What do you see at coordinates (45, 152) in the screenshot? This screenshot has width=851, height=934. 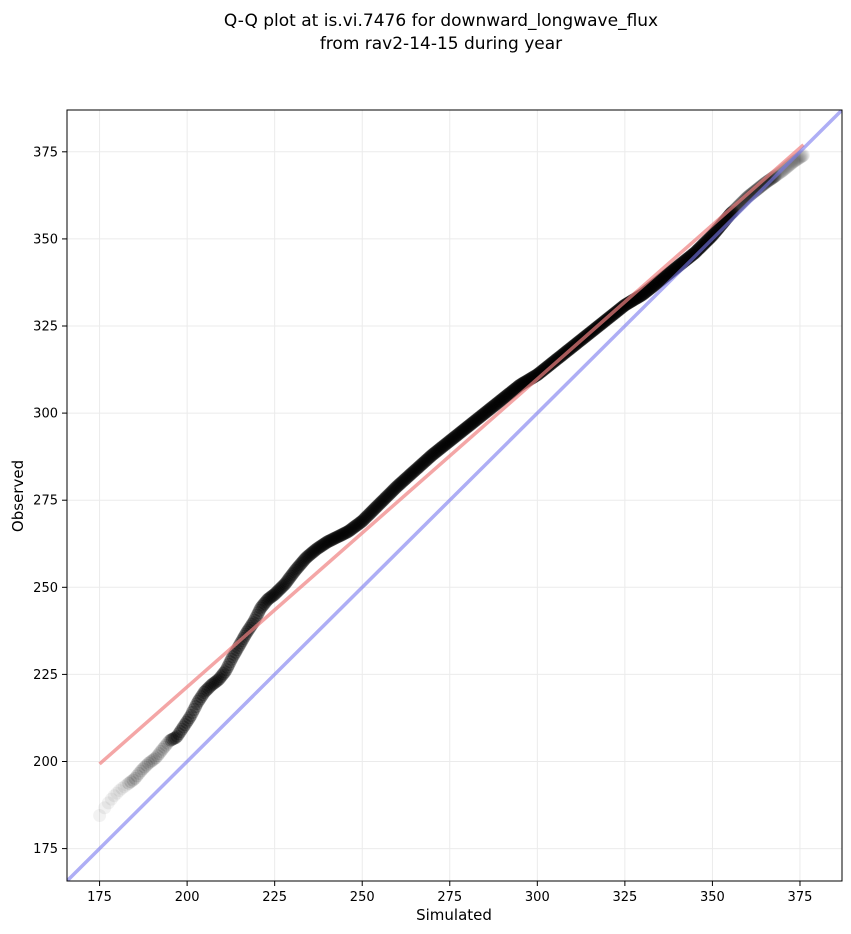 I see `y-tick-label: 375` at bounding box center [45, 152].